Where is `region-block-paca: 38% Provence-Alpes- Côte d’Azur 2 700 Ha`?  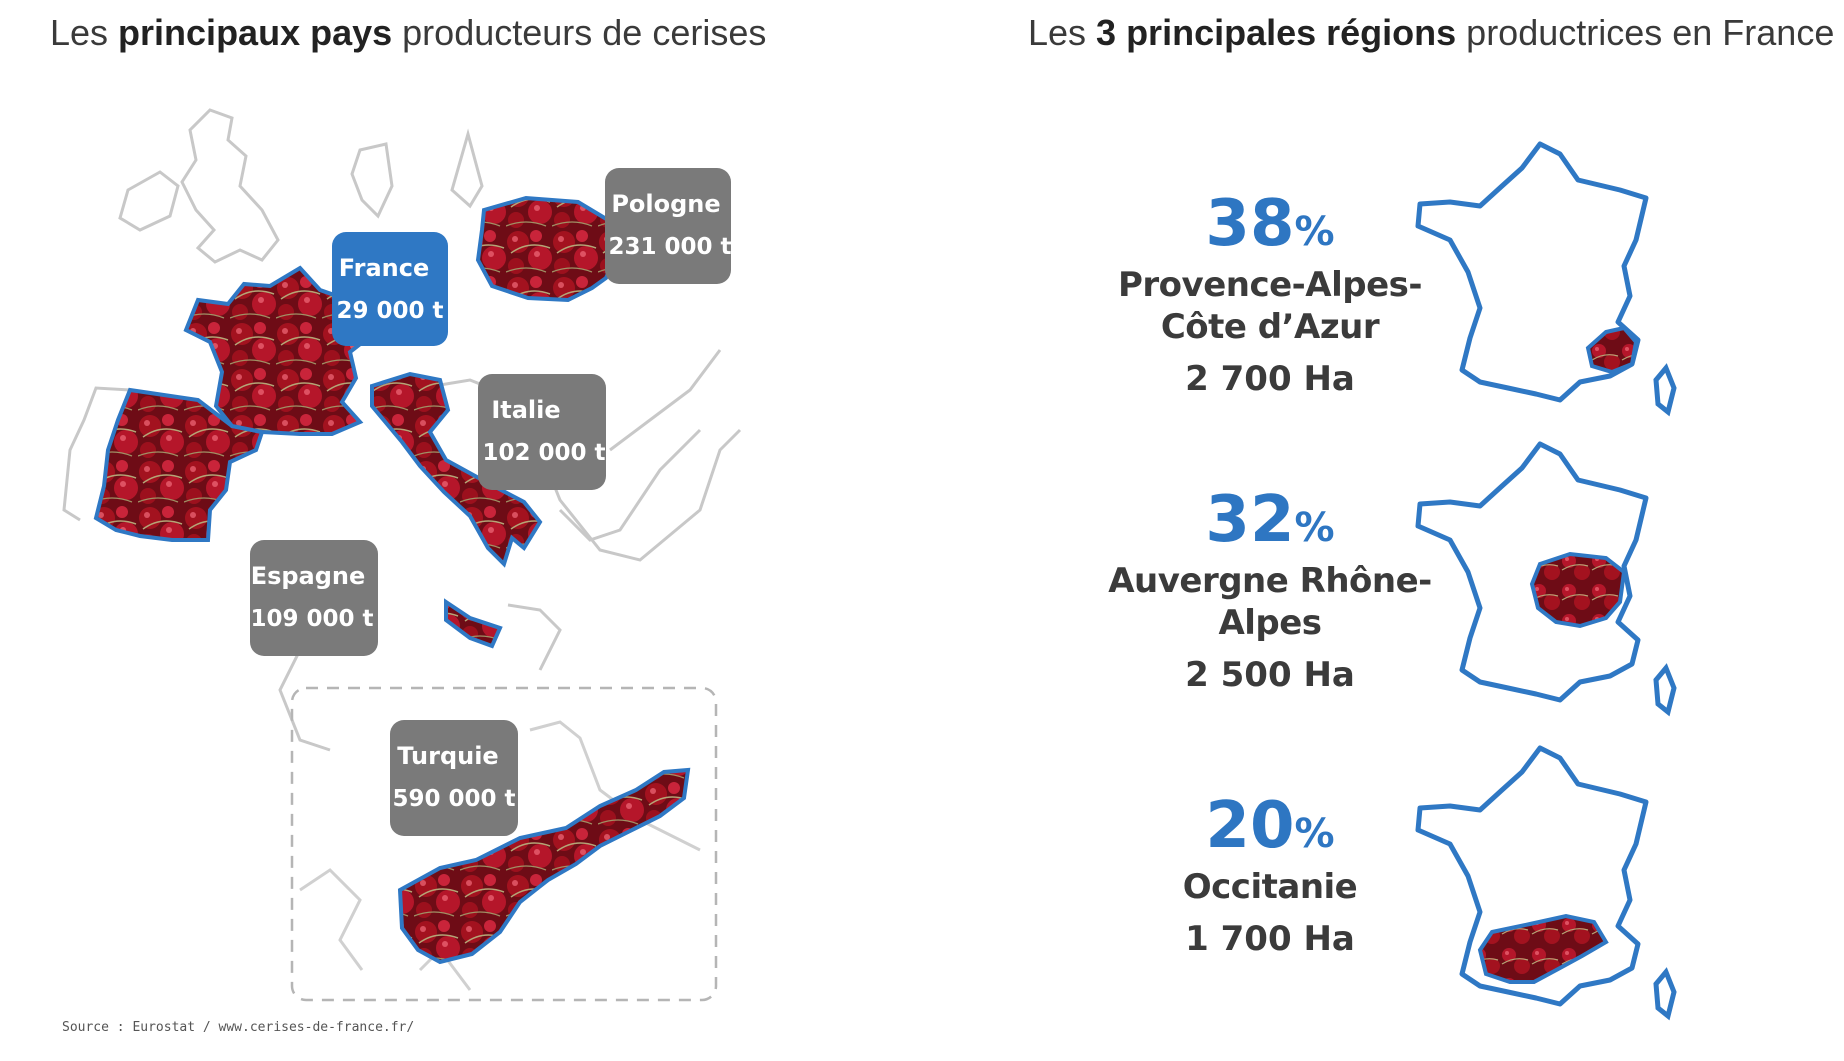 region-block-paca: 38% Provence-Alpes- Côte d’Azur 2 700 Ha is located at coordinates (1270, 297).